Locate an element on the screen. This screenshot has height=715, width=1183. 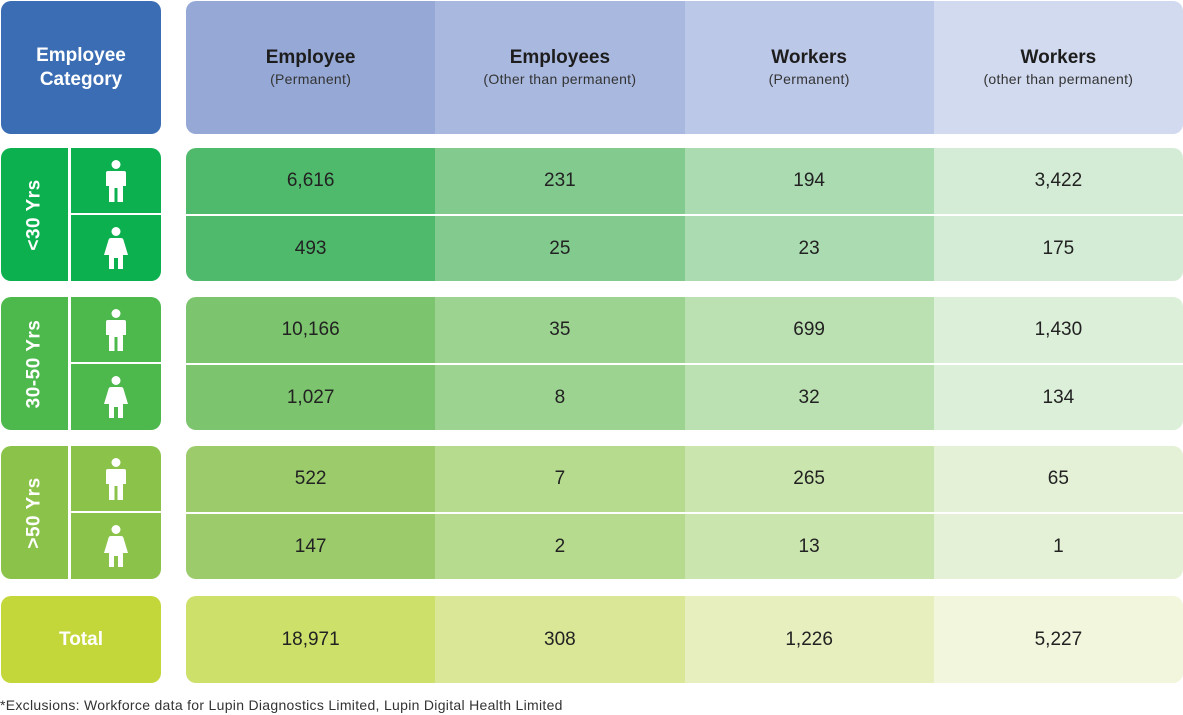
data-cell: 699 is located at coordinates (809, 330).